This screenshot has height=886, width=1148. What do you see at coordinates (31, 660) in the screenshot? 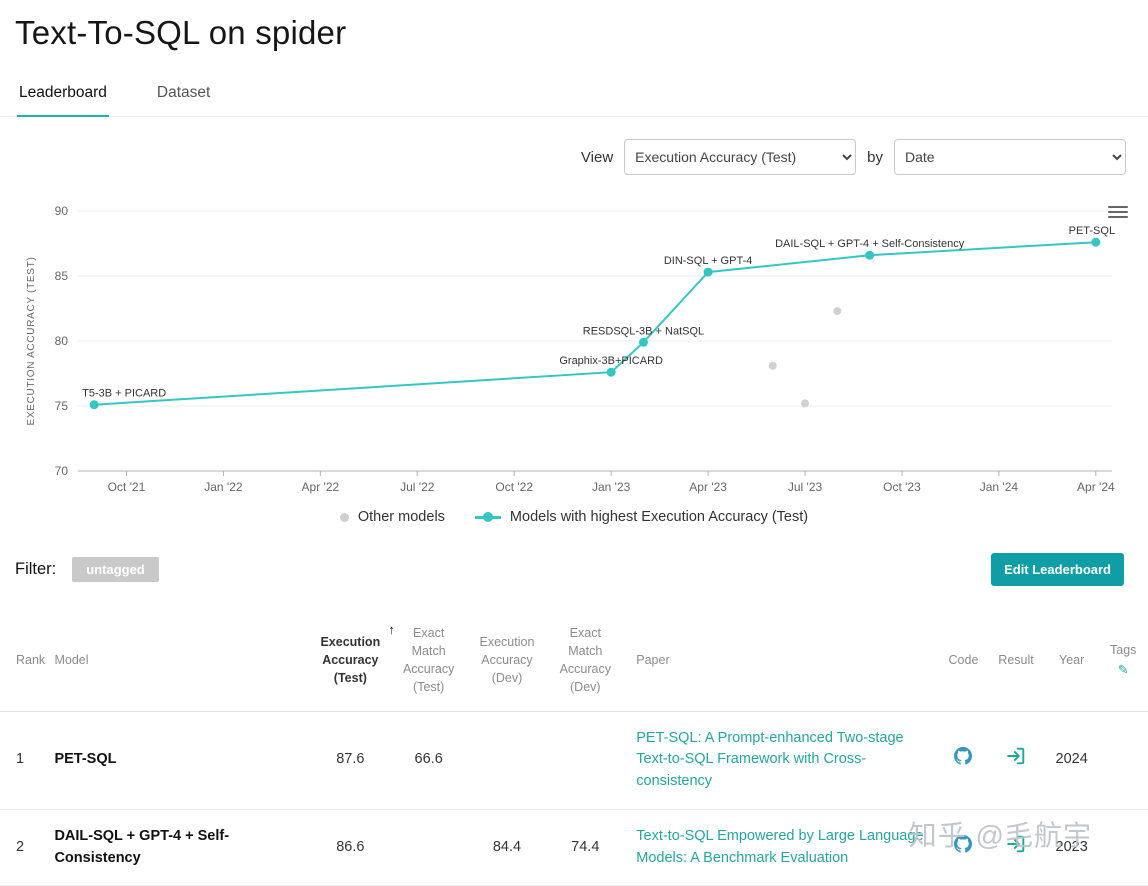
I see `column-label: Rank` at bounding box center [31, 660].